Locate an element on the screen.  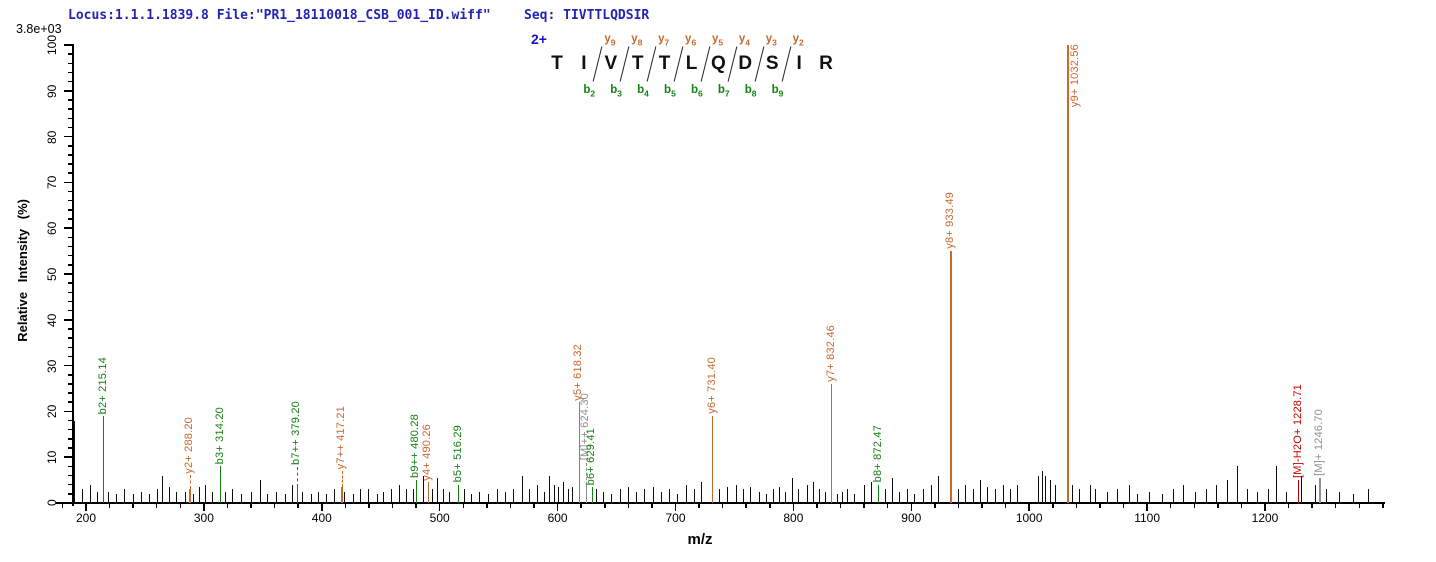
peak-label-b5+: b5+ 516.29 is located at coordinates (457, 454).